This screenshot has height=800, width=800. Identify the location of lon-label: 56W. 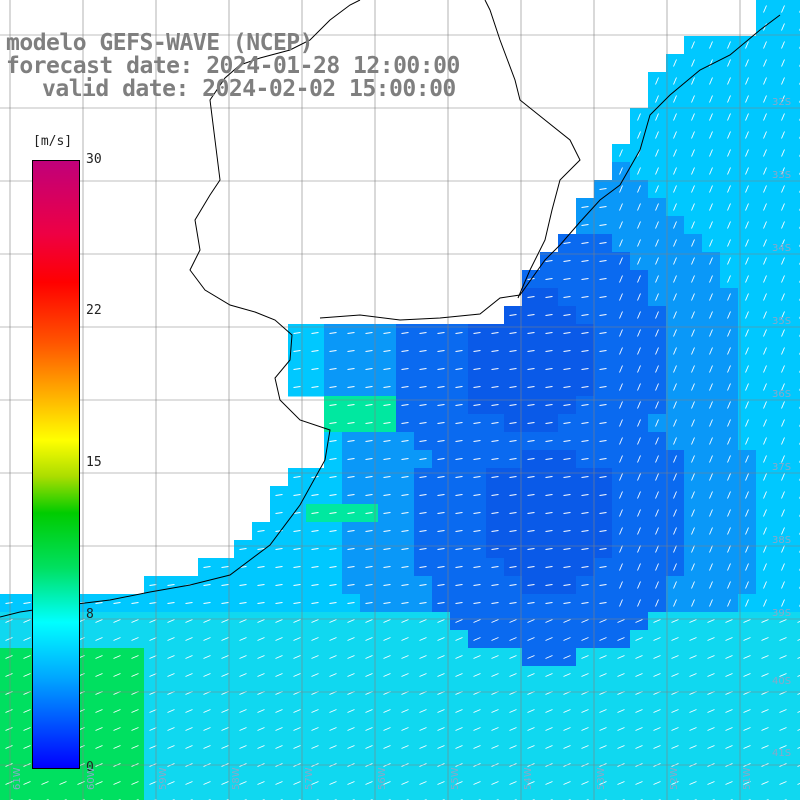
(382, 778).